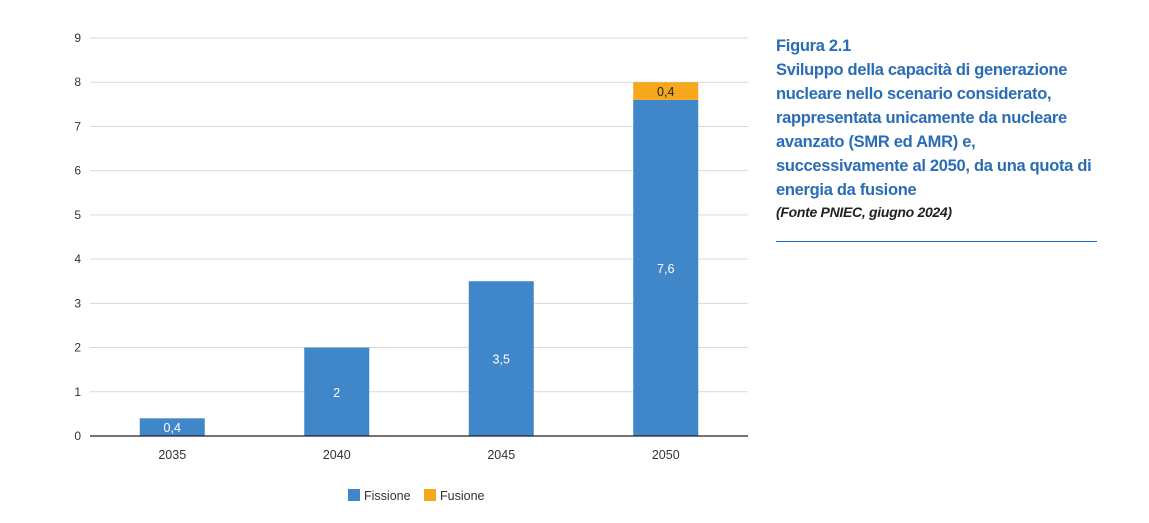  I want to click on bar-fissione-2050, so click(666, 268).